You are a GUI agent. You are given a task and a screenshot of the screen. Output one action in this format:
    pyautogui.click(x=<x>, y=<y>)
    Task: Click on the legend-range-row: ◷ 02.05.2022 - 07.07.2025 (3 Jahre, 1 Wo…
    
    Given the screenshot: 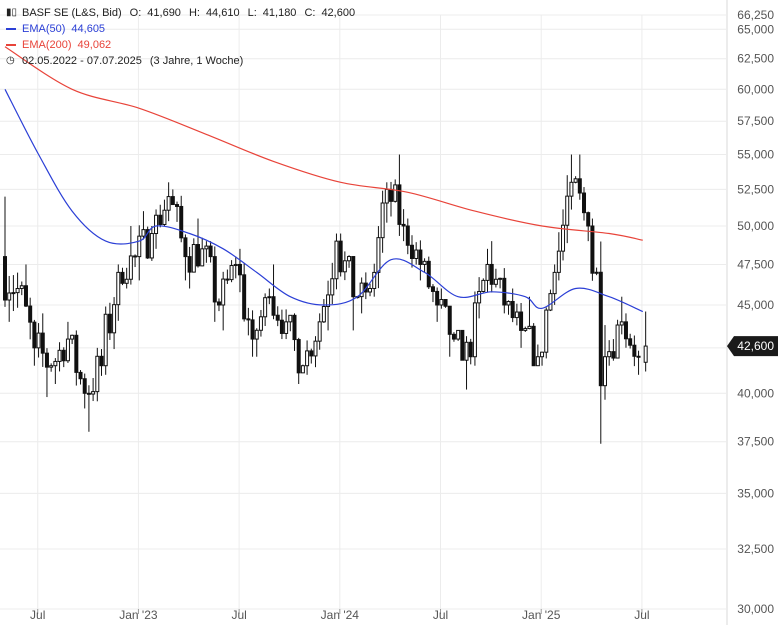 What is the action you would take?
    pyautogui.click(x=180, y=61)
    